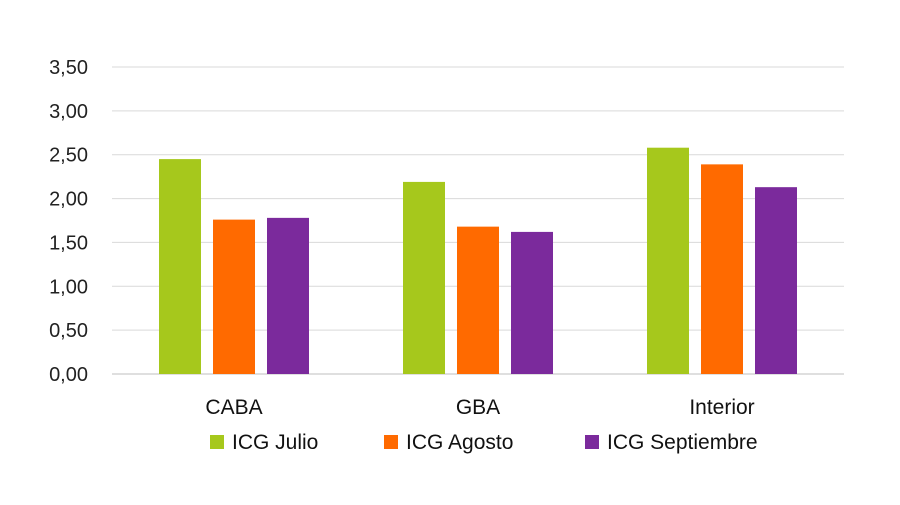  What do you see at coordinates (459, 442) in the screenshot?
I see `legend-label: ICG Agosto` at bounding box center [459, 442].